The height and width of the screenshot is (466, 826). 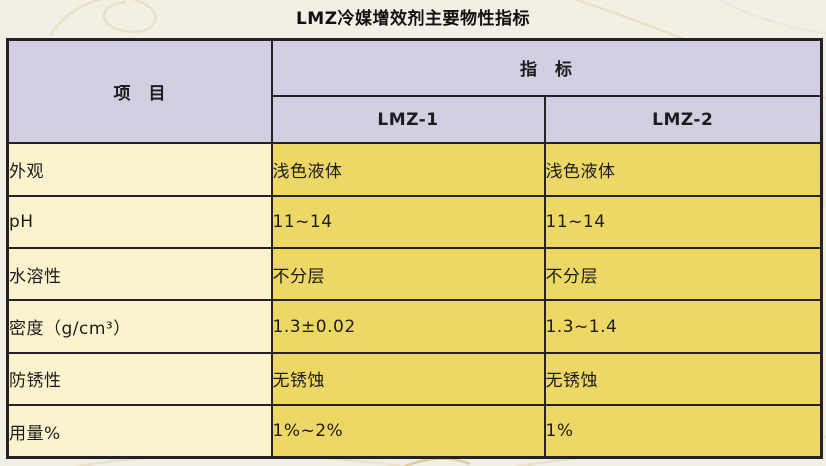 I want to click on lmz1-value: 1.3±0.02, so click(x=408, y=326).